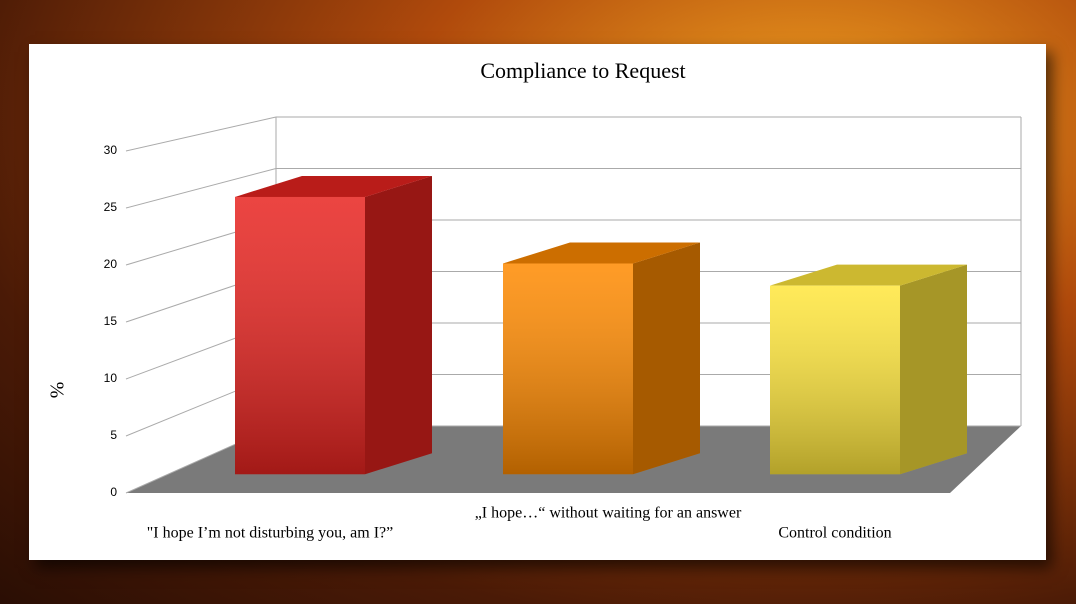  I want to click on chart-title: Compliance to Request, so click(582, 70).